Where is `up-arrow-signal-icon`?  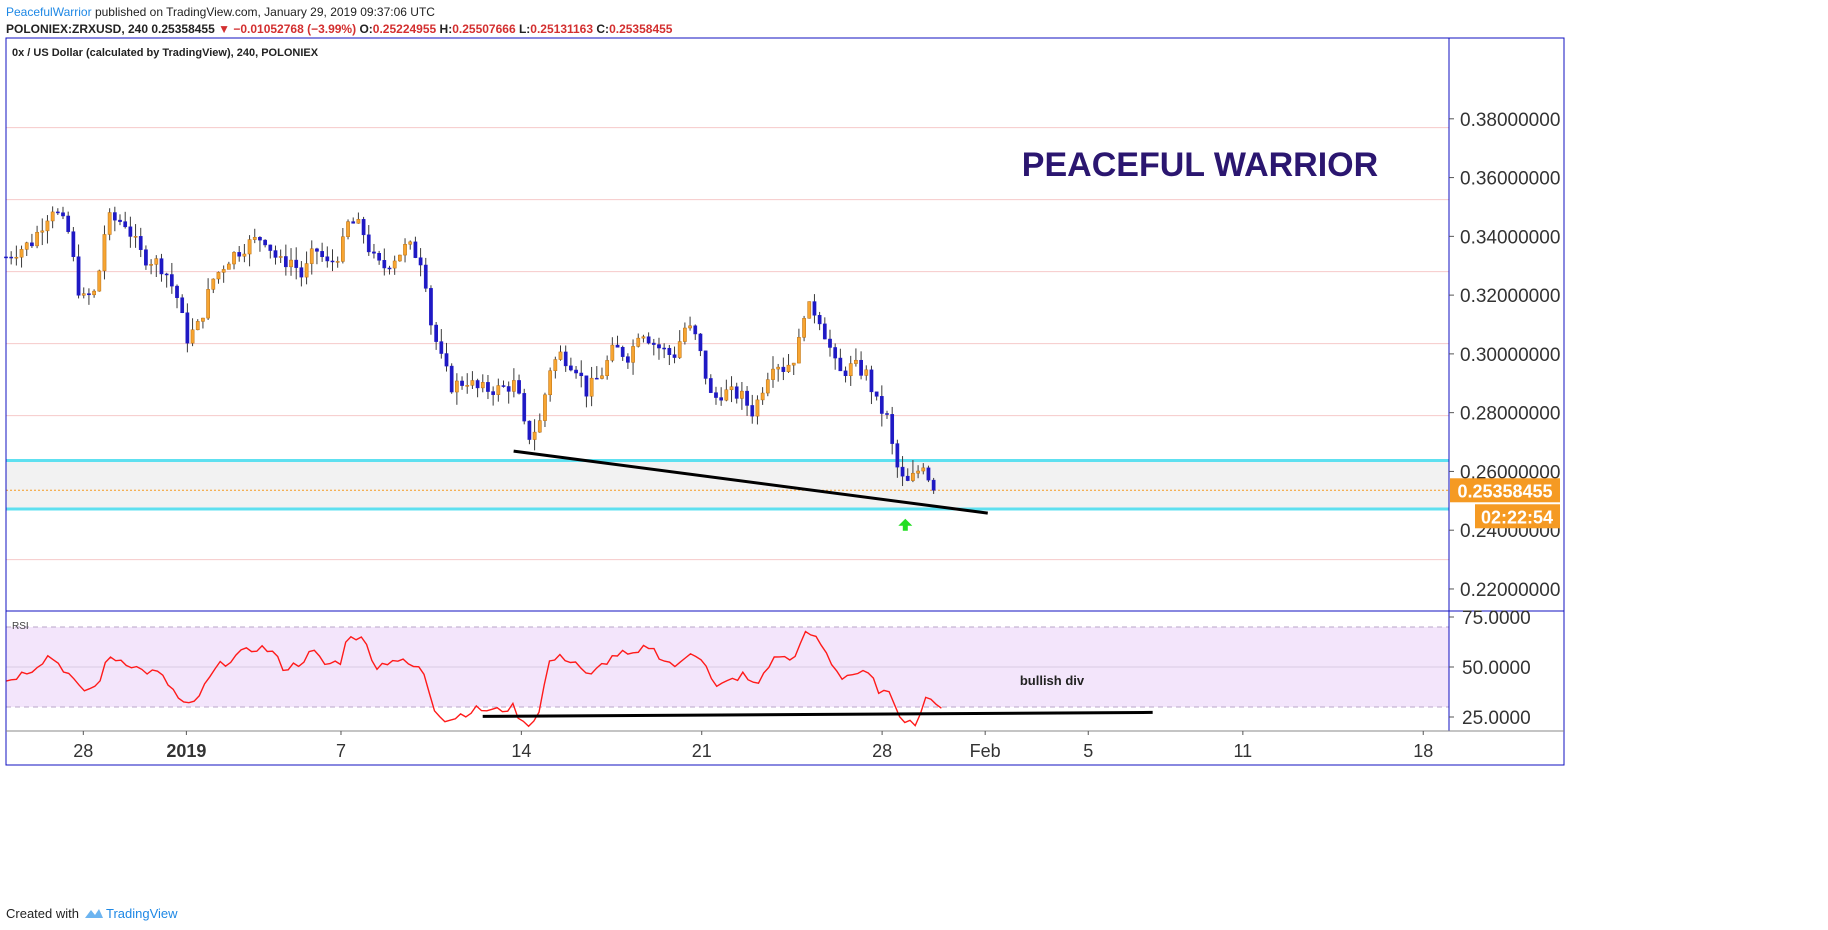
up-arrow-signal-icon is located at coordinates (905, 524).